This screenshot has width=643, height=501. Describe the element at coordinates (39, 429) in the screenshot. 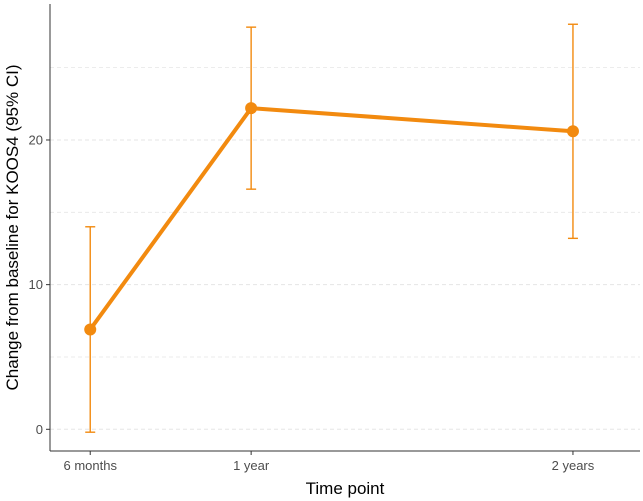

I see `y-tick-label-0: 0` at that location.